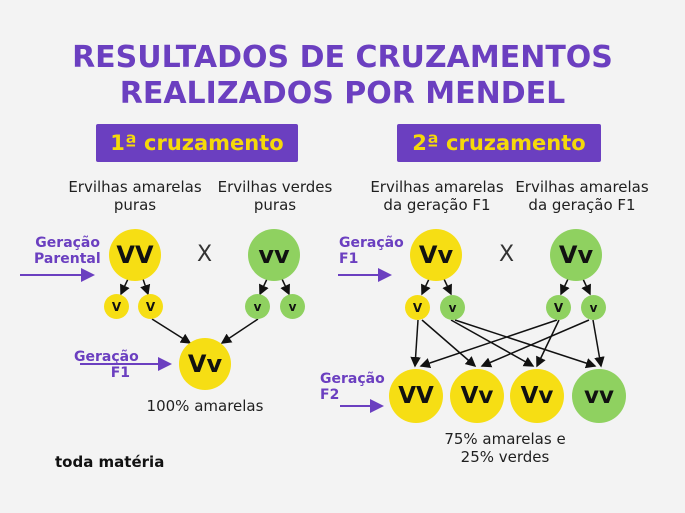 The height and width of the screenshot is (513, 685). Describe the element at coordinates (582, 196) in the screenshot. I see `cross2-parent-right-label: Ervilhas amarelas da geração F1` at that location.